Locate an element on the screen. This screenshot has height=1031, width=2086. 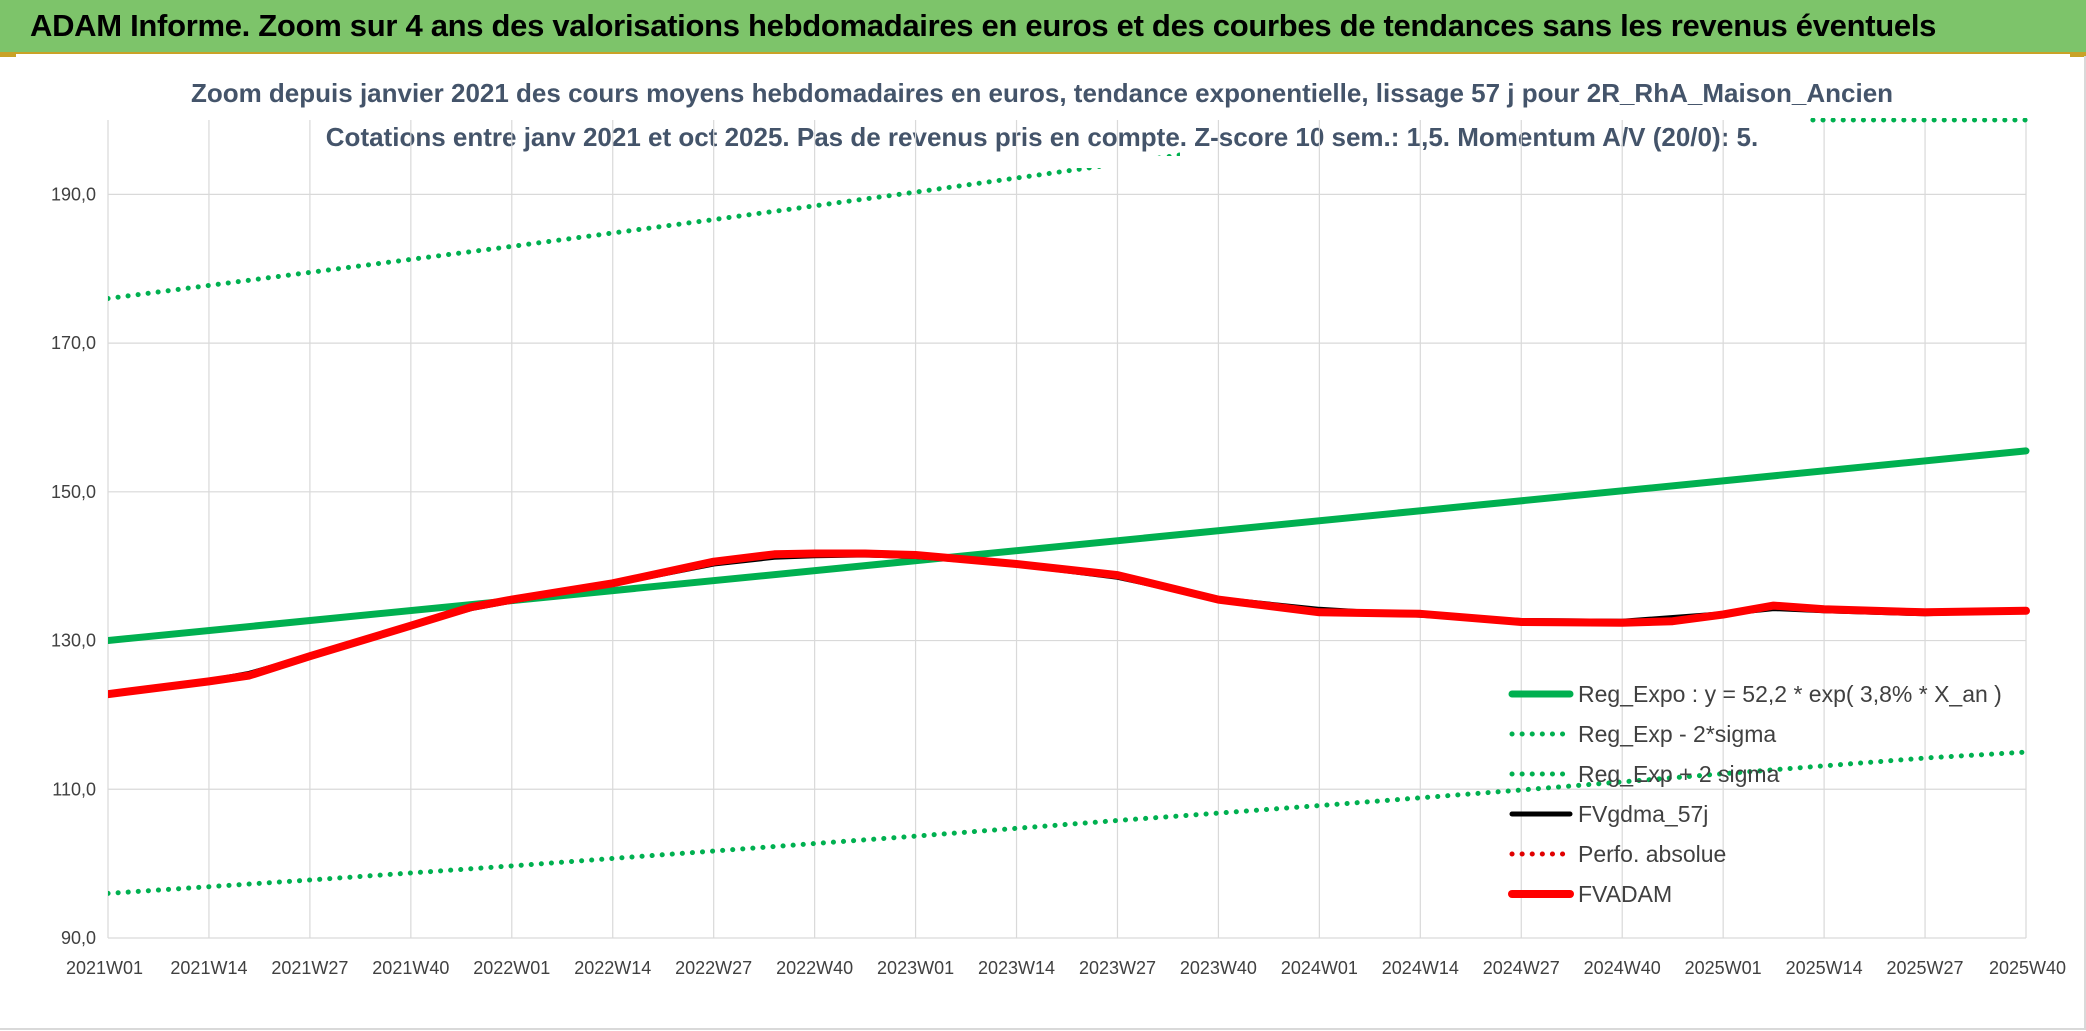
x-tick-label: 2023W40 is located at coordinates (1218, 968).